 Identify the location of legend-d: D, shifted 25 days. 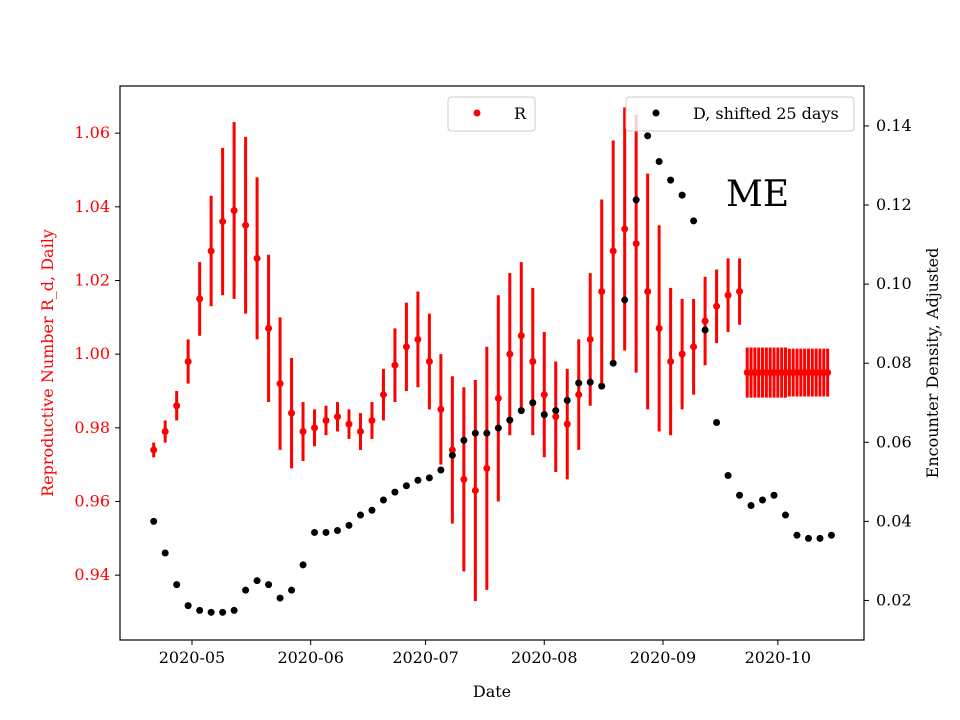
(740, 114).